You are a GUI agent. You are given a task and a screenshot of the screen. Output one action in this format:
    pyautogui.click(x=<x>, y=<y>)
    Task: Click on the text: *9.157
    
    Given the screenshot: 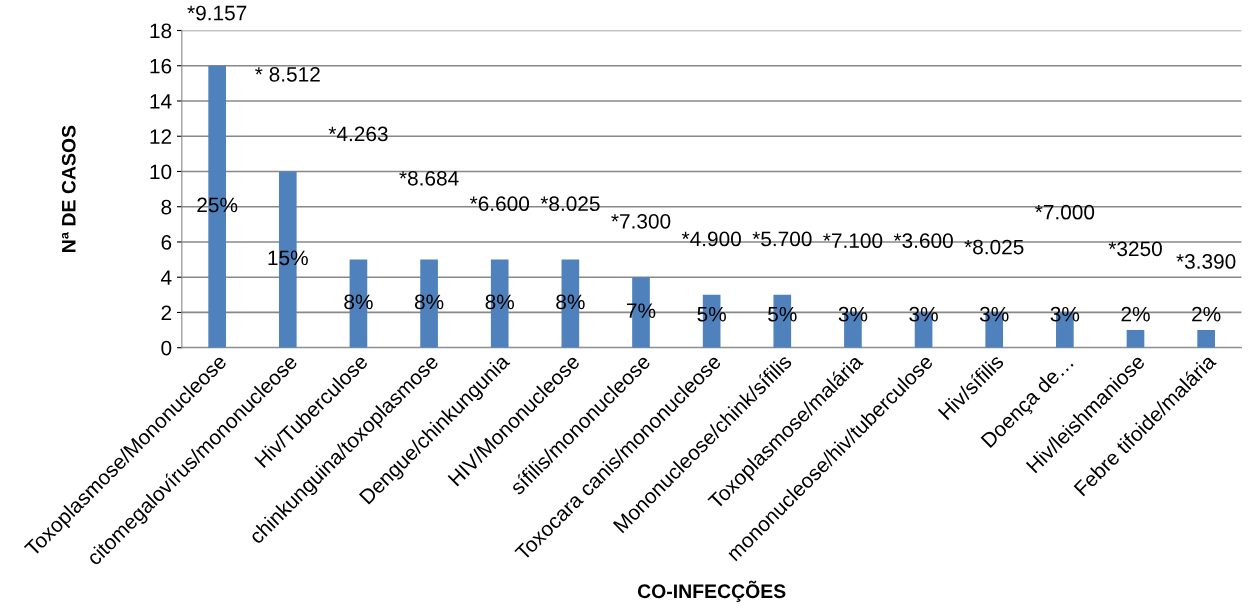 What is the action you would take?
    pyautogui.click(x=217, y=13)
    